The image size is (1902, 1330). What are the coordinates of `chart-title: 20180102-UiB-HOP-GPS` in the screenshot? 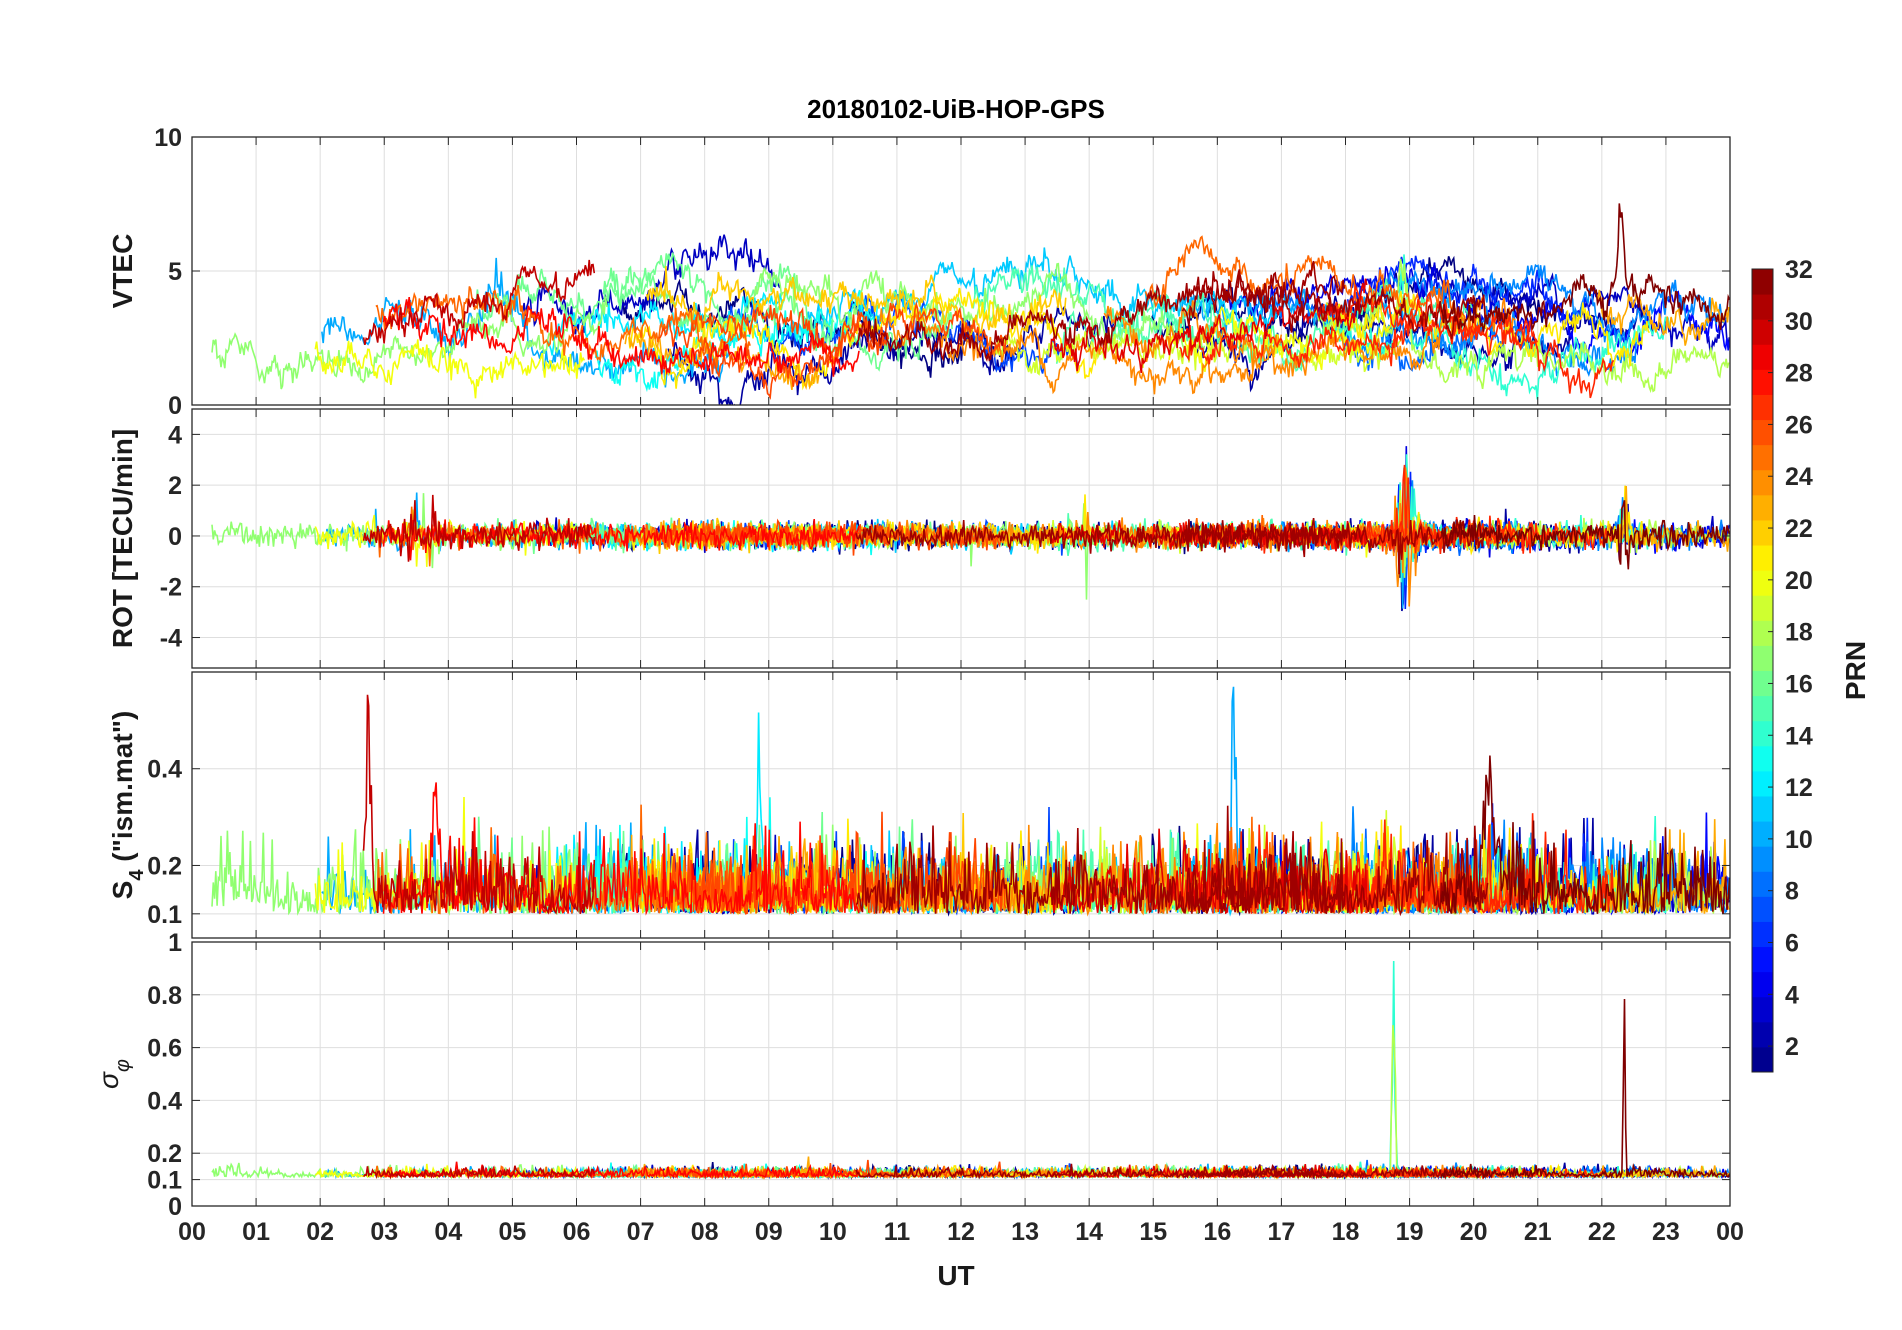 It's located at (956, 109).